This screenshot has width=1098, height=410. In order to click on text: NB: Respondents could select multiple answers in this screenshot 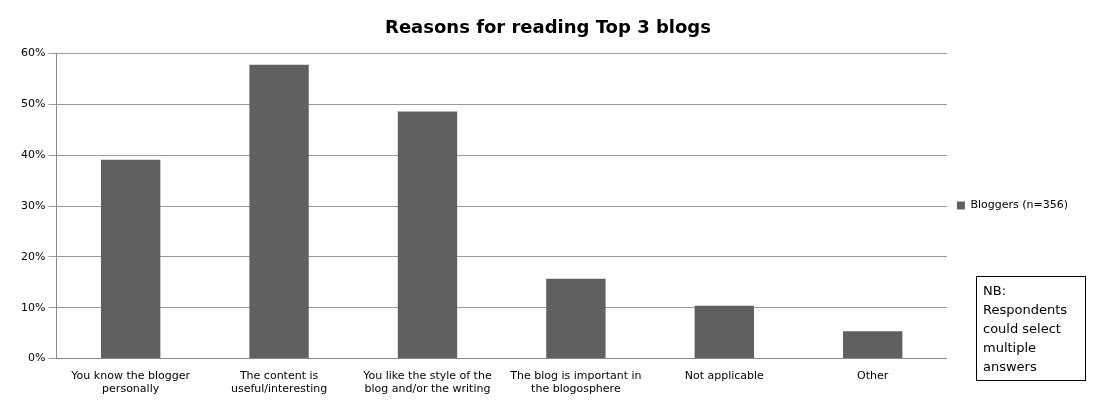, I will do `click(1031, 328)`.